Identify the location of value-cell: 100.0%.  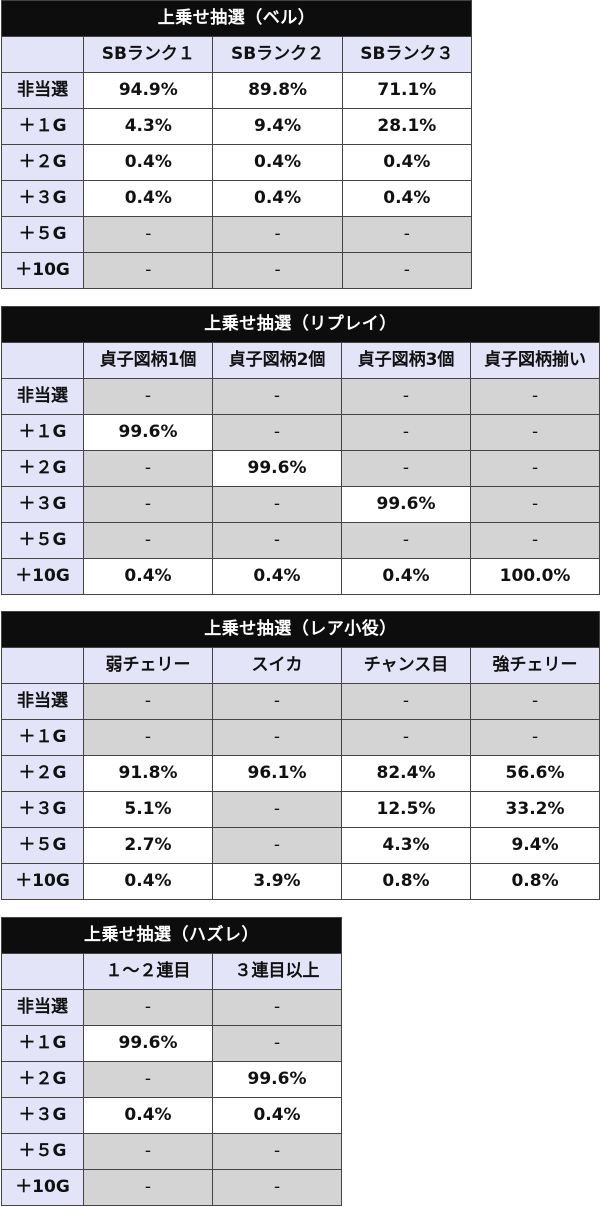
(534, 576).